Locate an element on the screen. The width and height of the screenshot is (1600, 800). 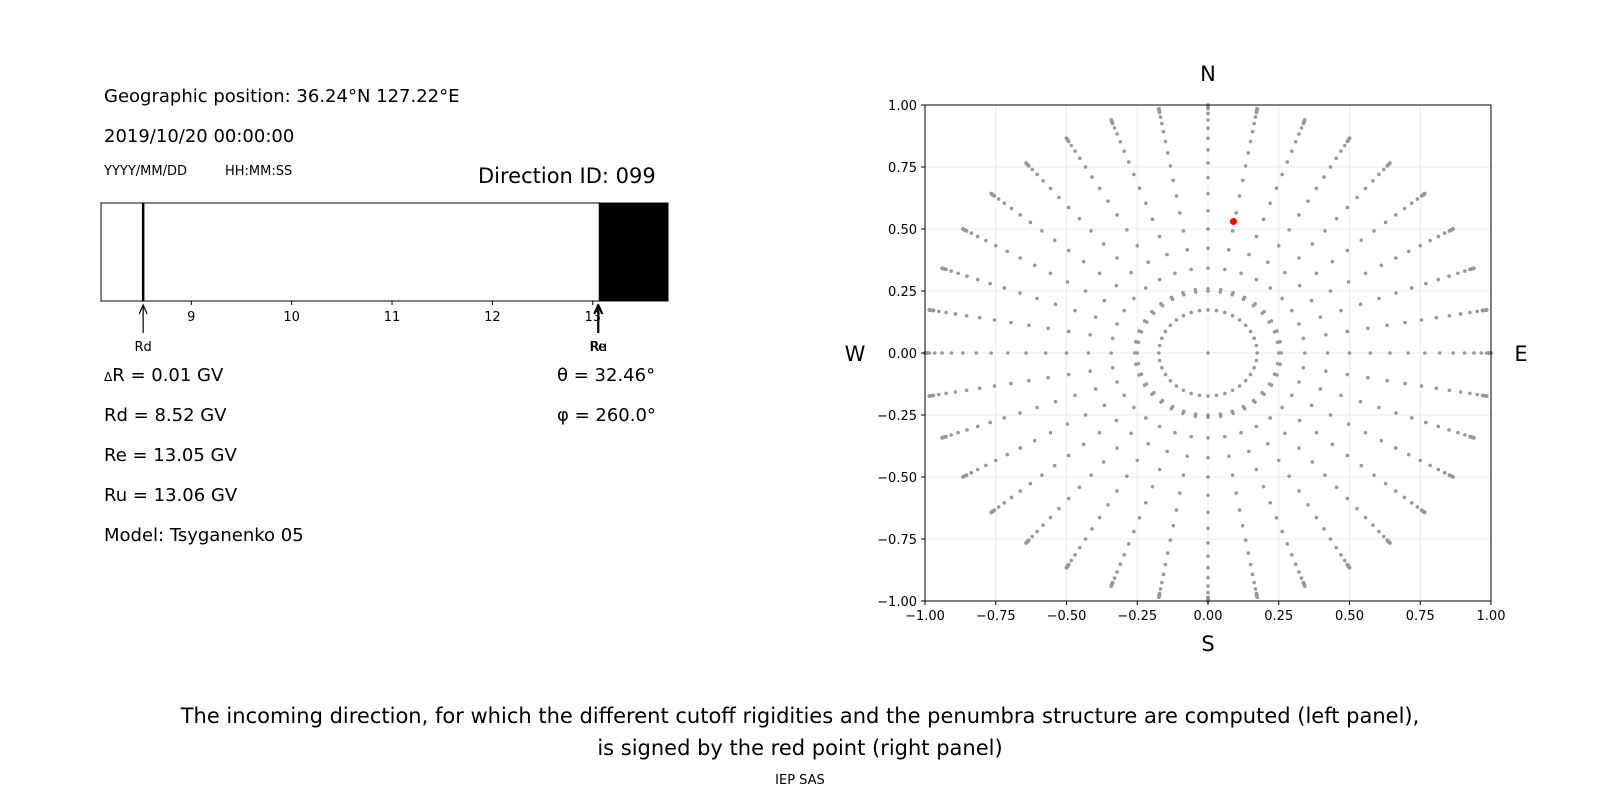
direction-id: Direction ID: 099 is located at coordinates (567, 176).